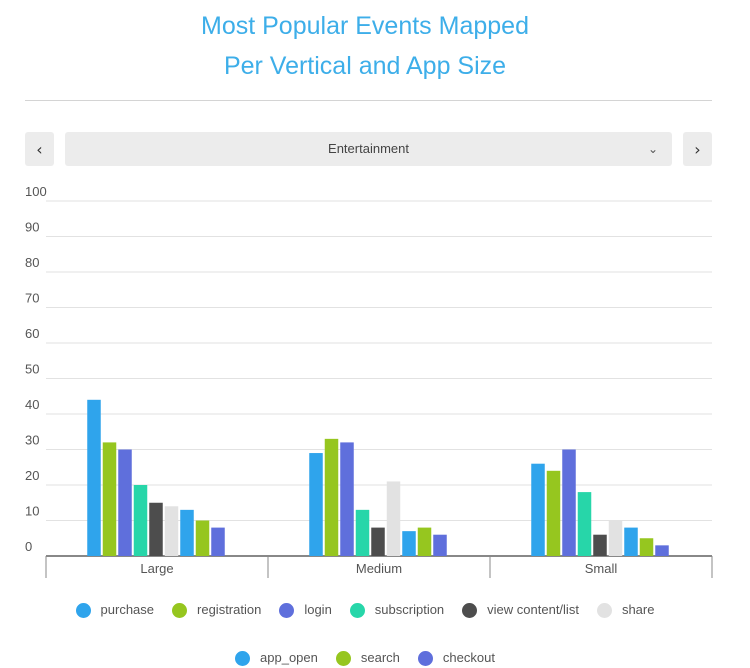  What do you see at coordinates (638, 609) in the screenshot?
I see `legend-label: share` at bounding box center [638, 609].